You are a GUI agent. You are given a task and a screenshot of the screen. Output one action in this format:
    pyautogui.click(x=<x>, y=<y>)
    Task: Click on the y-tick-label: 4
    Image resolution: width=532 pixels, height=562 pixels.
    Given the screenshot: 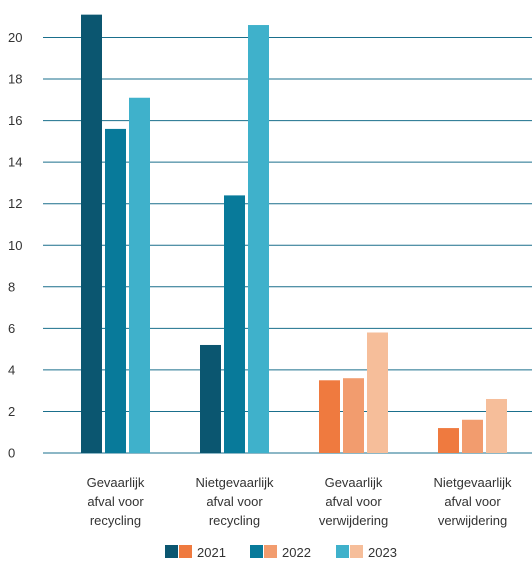 What is the action you would take?
    pyautogui.click(x=11, y=369)
    